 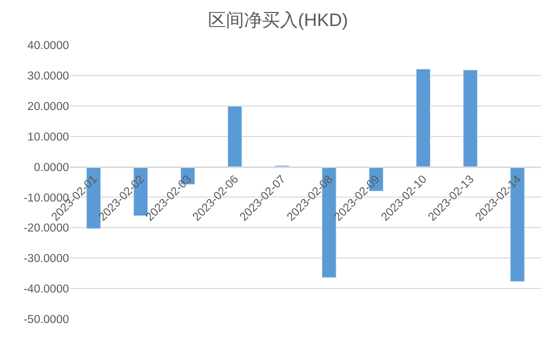 I want to click on y-tick-label: 40.0000, so click(x=48, y=46).